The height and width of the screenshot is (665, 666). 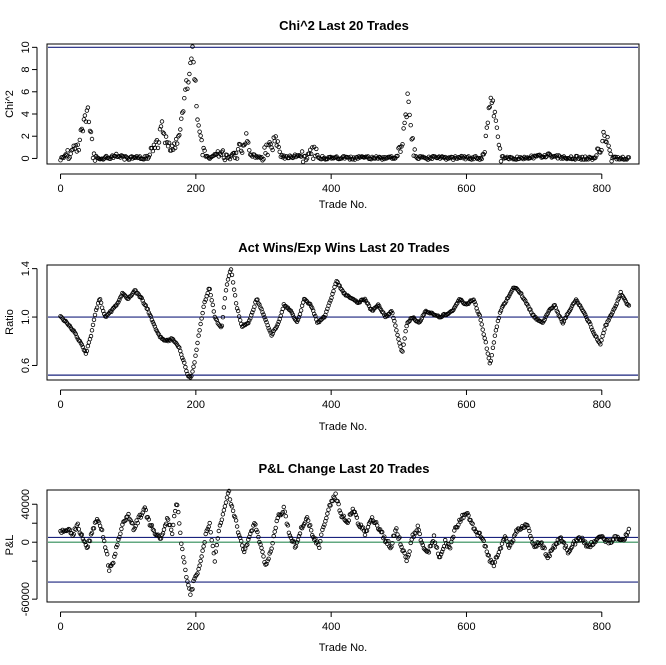 What do you see at coordinates (343, 346) in the screenshot?
I see `ratio-hlines` at bounding box center [343, 346].